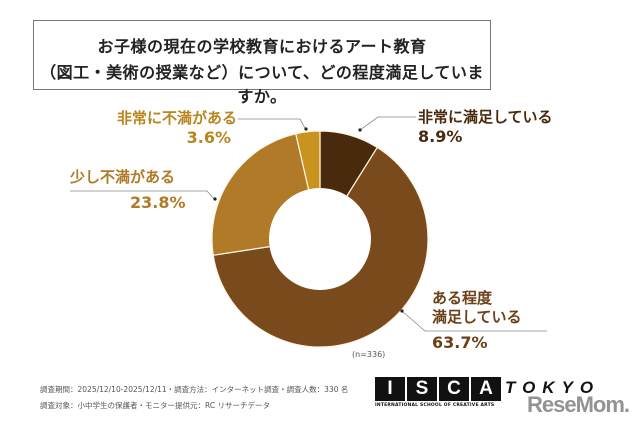  Describe the element at coordinates (422, 389) in the screenshot. I see `logo-letter-s: S` at that location.